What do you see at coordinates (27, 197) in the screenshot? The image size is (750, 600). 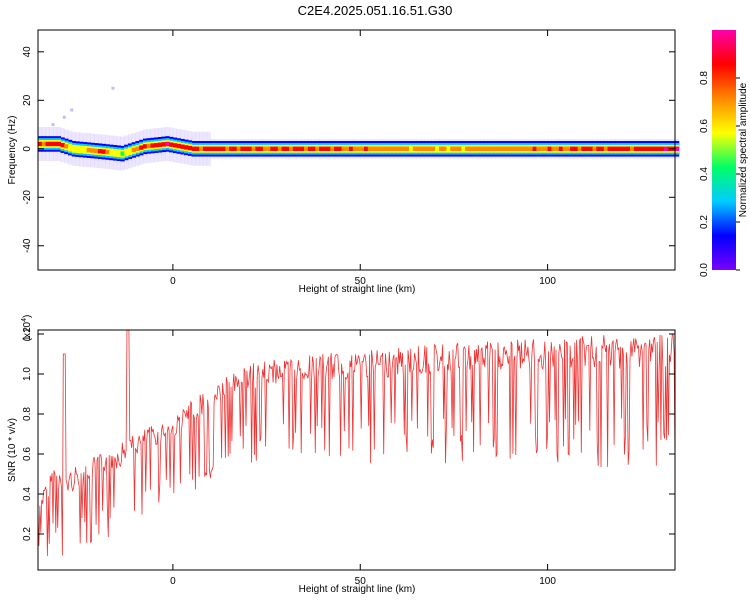 I see `spectrogram-y-tick-label: -20` at bounding box center [27, 197].